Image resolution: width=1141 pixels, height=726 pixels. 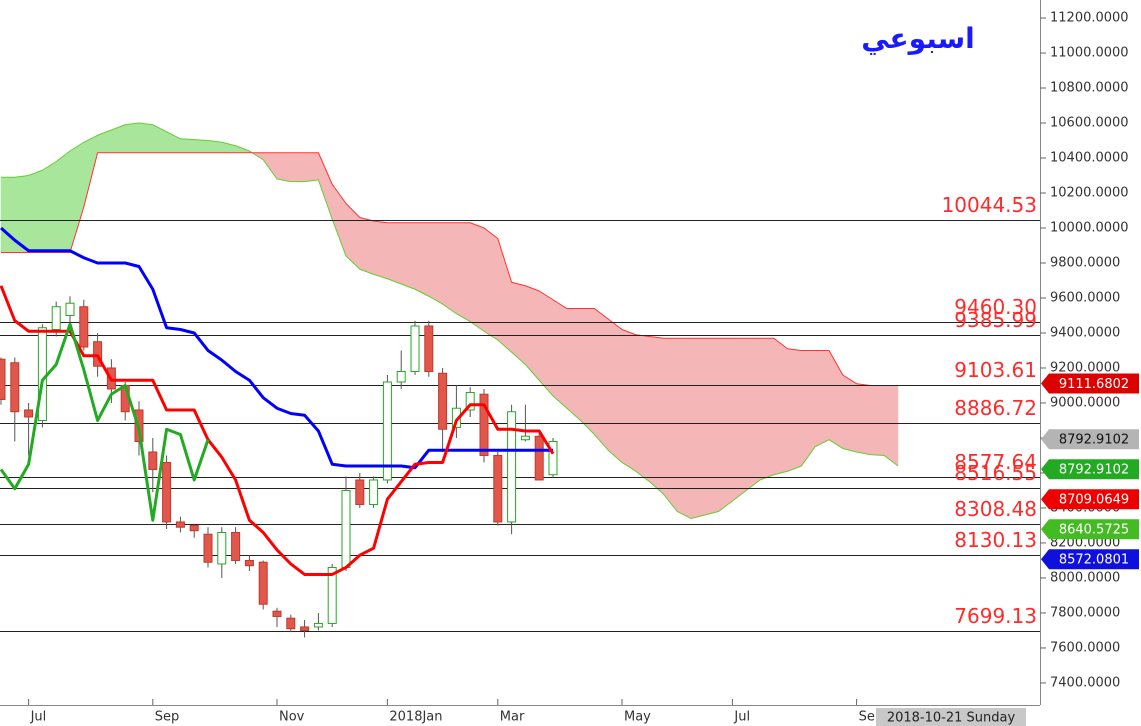 I want to click on y-tick-label: 11200.0000, so click(x=1089, y=18).